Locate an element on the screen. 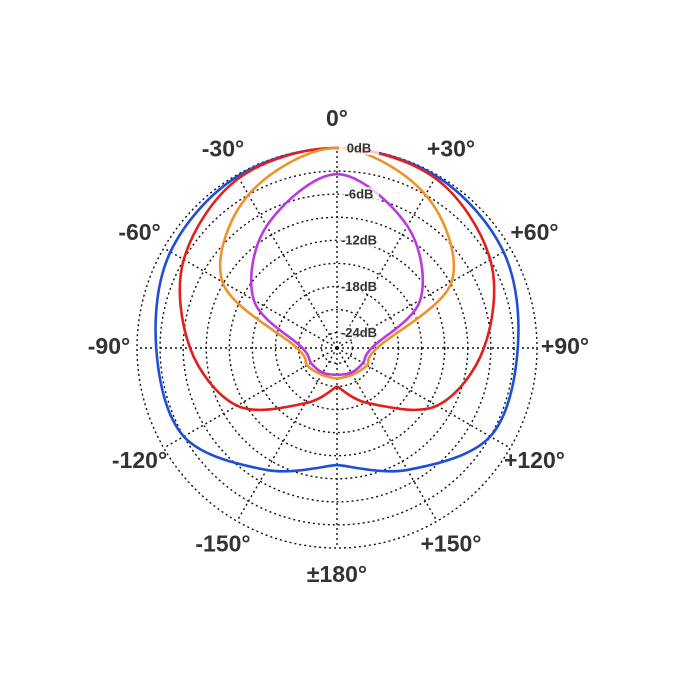 Image resolution: width=690 pixels, height=690 pixels. r-tick-label: -18dB is located at coordinates (359, 286).